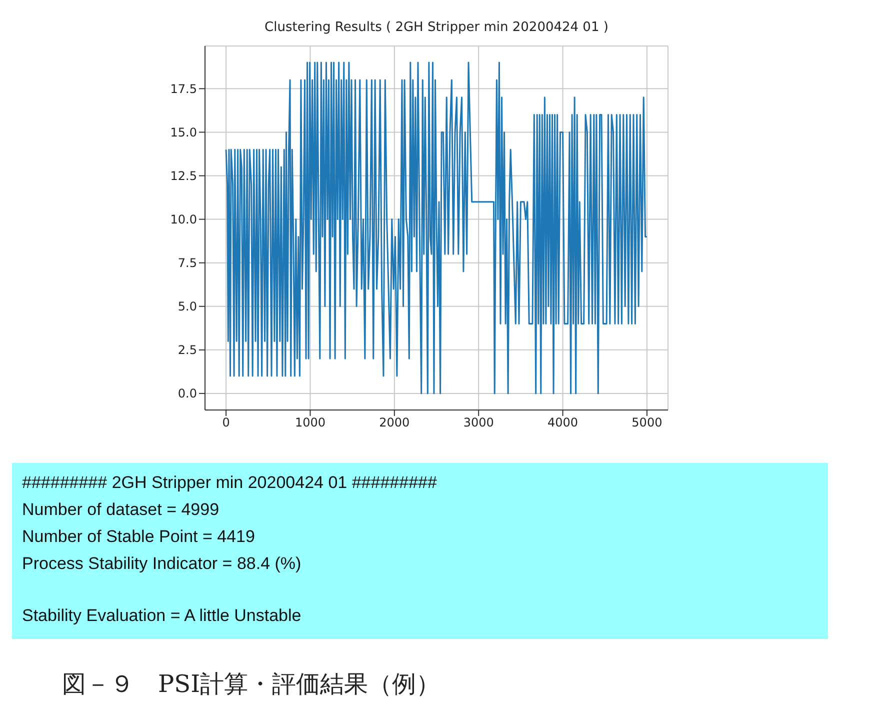 This screenshot has height=724, width=874. Describe the element at coordinates (162, 564) in the screenshot. I see `text: Process Stability Indicator = 88.4 (%)` at that location.